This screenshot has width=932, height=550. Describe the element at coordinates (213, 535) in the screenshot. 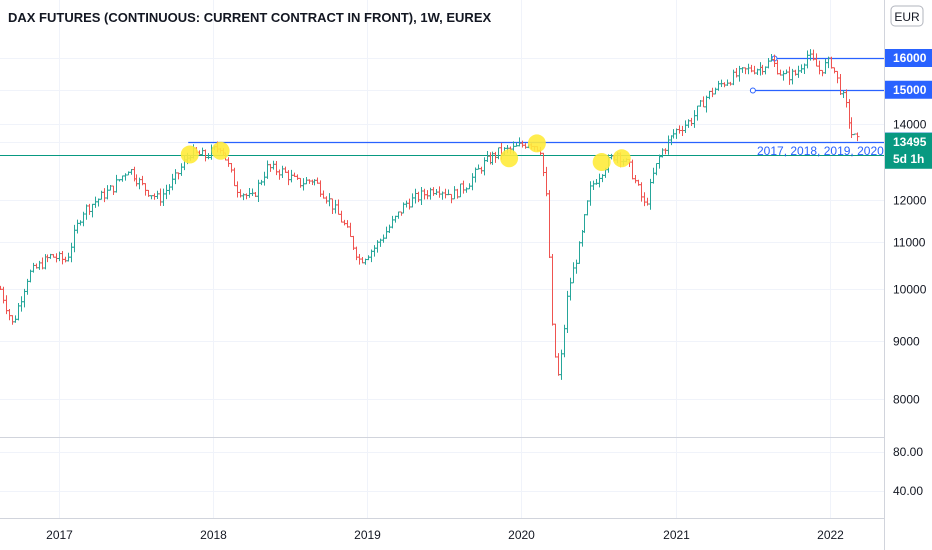

I see `year-tick: 2018` at that location.